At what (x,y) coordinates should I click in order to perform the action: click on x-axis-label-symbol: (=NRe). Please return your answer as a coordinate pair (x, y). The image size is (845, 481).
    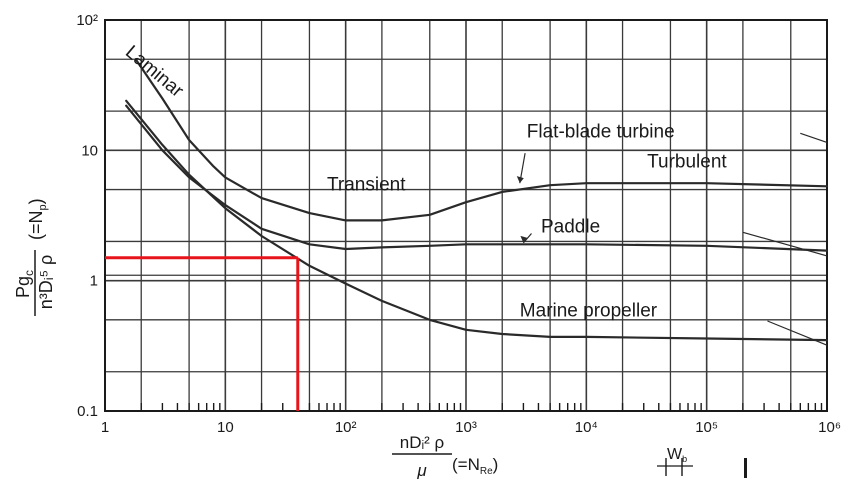
    Looking at the image, I should click on (475, 466).